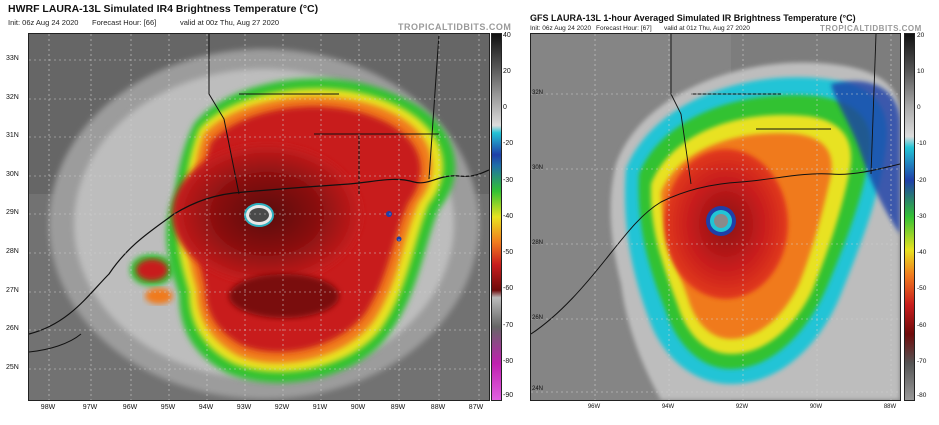 The image size is (939, 425). Describe the element at coordinates (43, 22) in the screenshot. I see `hwrf-init: Init: 06z Aug 24 2020` at that location.